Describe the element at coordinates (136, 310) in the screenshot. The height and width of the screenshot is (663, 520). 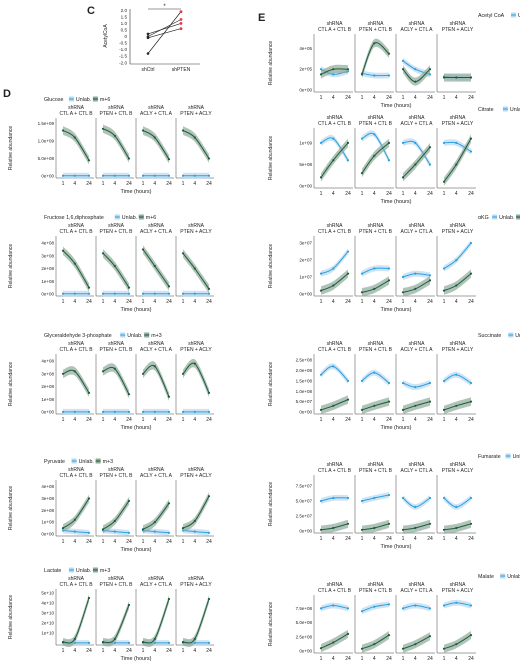
I see `x-axis-label: Time (hours)` at that location.